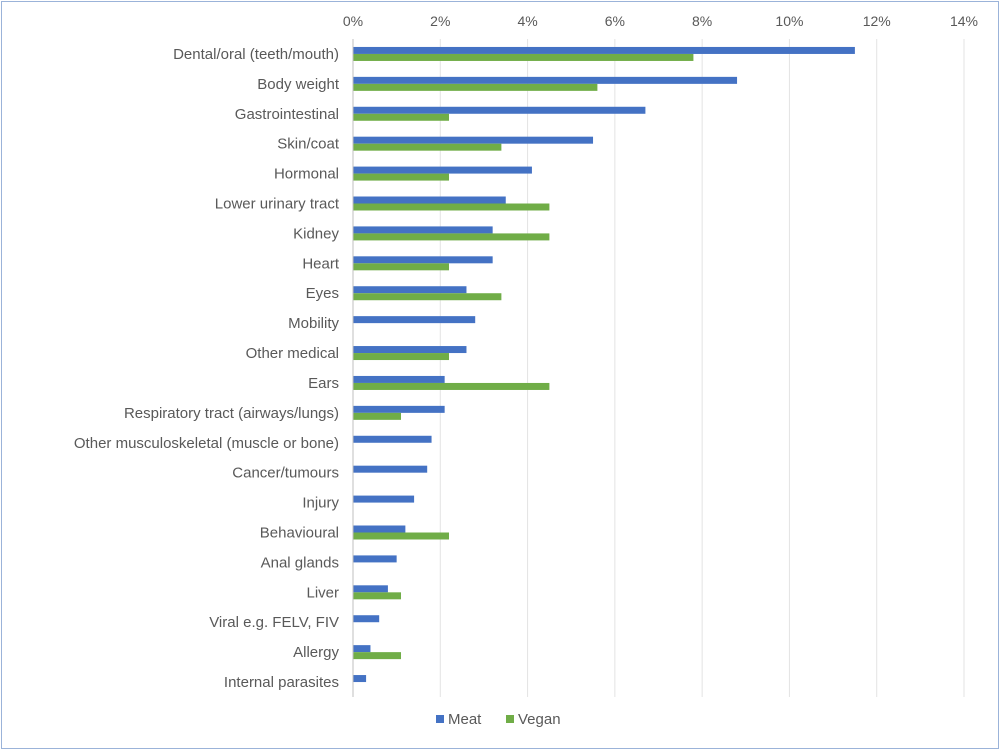 The width and height of the screenshot is (1000, 753). What do you see at coordinates (274, 622) in the screenshot?
I see `category-label: Viral e.g. FELV, FIV` at bounding box center [274, 622].